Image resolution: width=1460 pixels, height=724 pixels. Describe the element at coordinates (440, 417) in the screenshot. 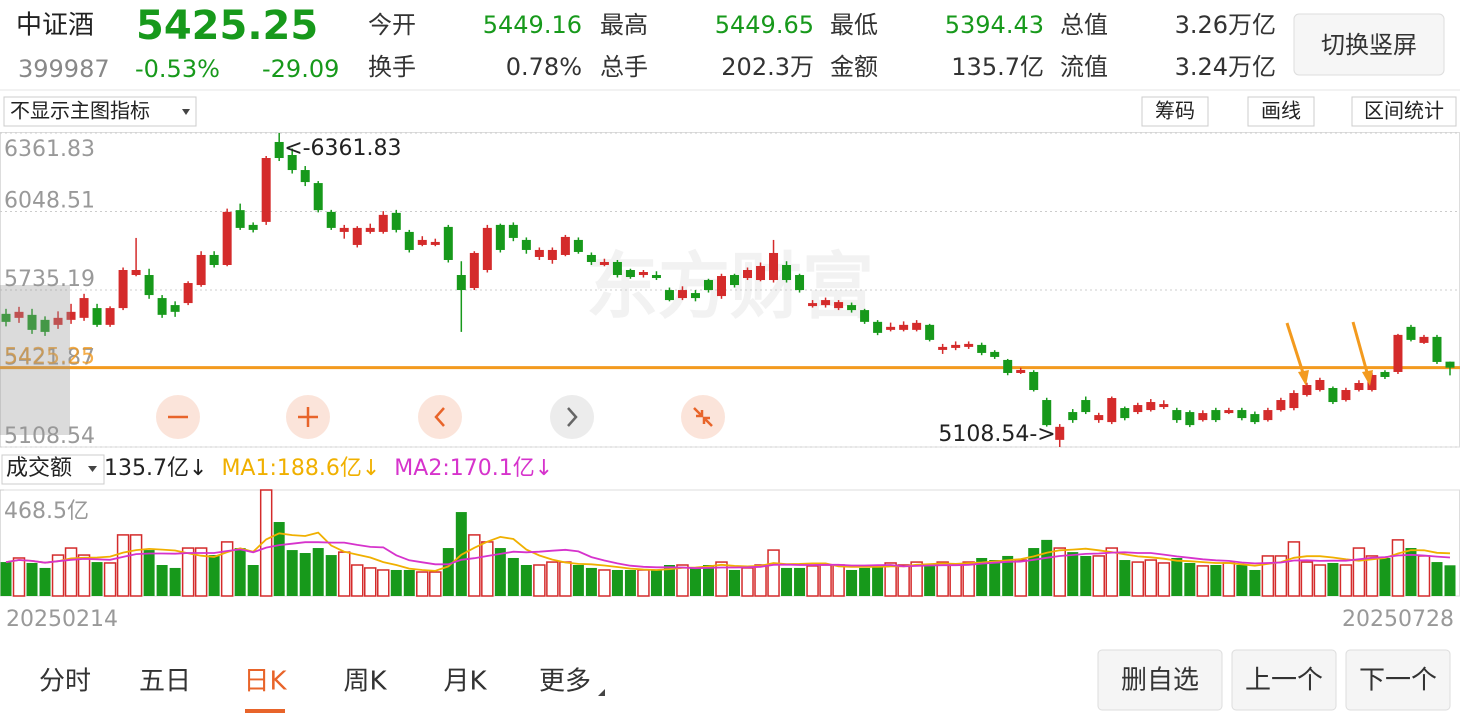

I see `move-left` at that location.